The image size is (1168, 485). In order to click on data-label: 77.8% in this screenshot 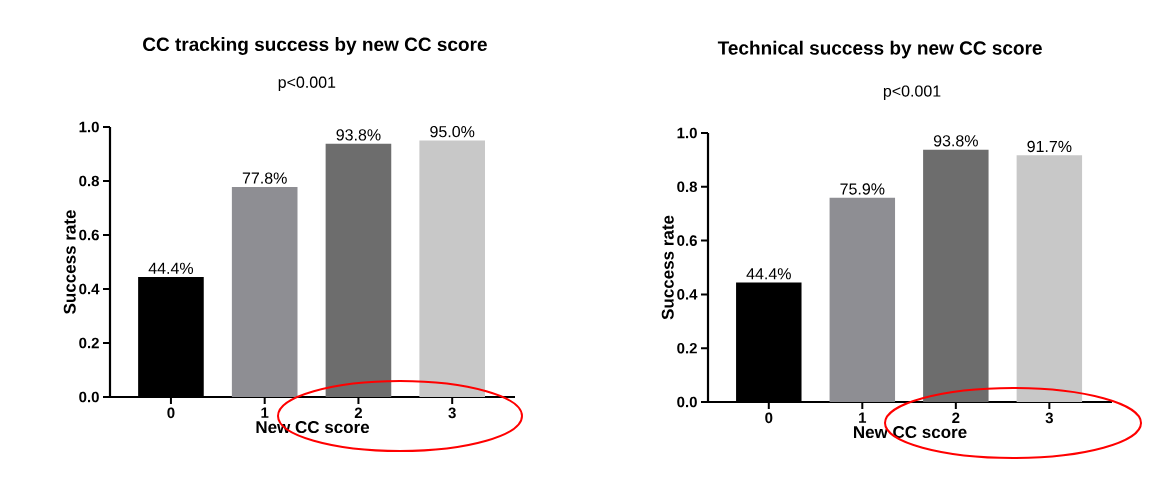, I will do `click(264, 178)`.